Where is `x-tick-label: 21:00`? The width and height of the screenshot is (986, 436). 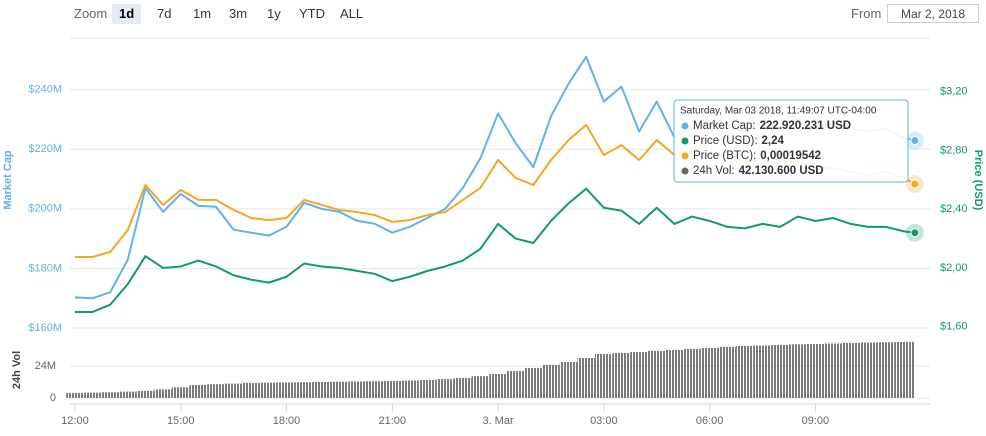 x-tick-label: 21:00 is located at coordinates (393, 421).